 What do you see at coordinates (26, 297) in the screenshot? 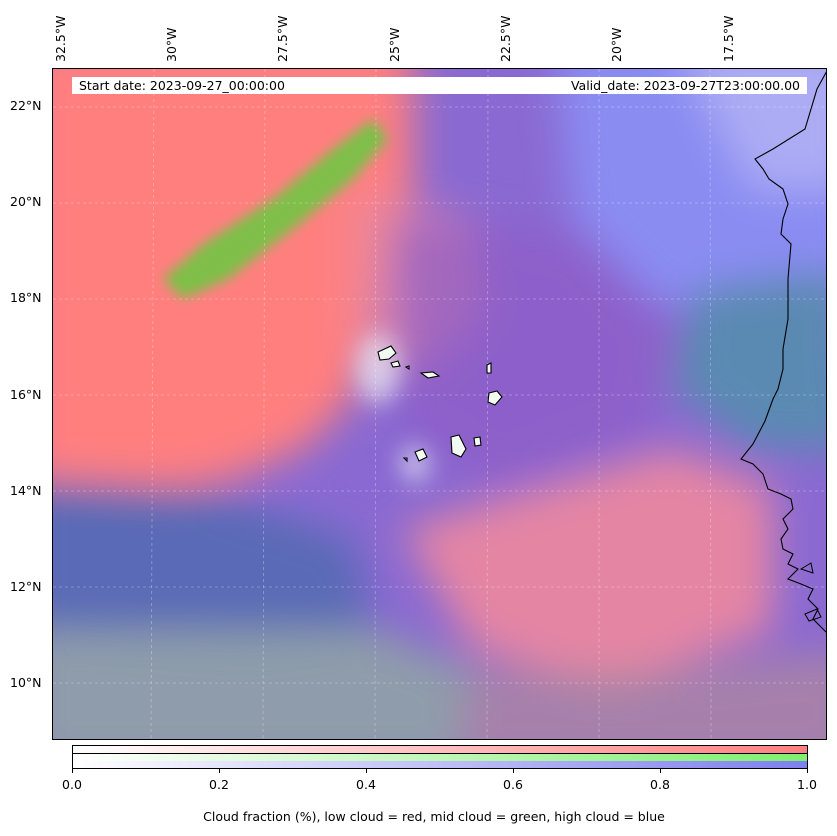
I see `lat-label: 18°N` at bounding box center [26, 297].